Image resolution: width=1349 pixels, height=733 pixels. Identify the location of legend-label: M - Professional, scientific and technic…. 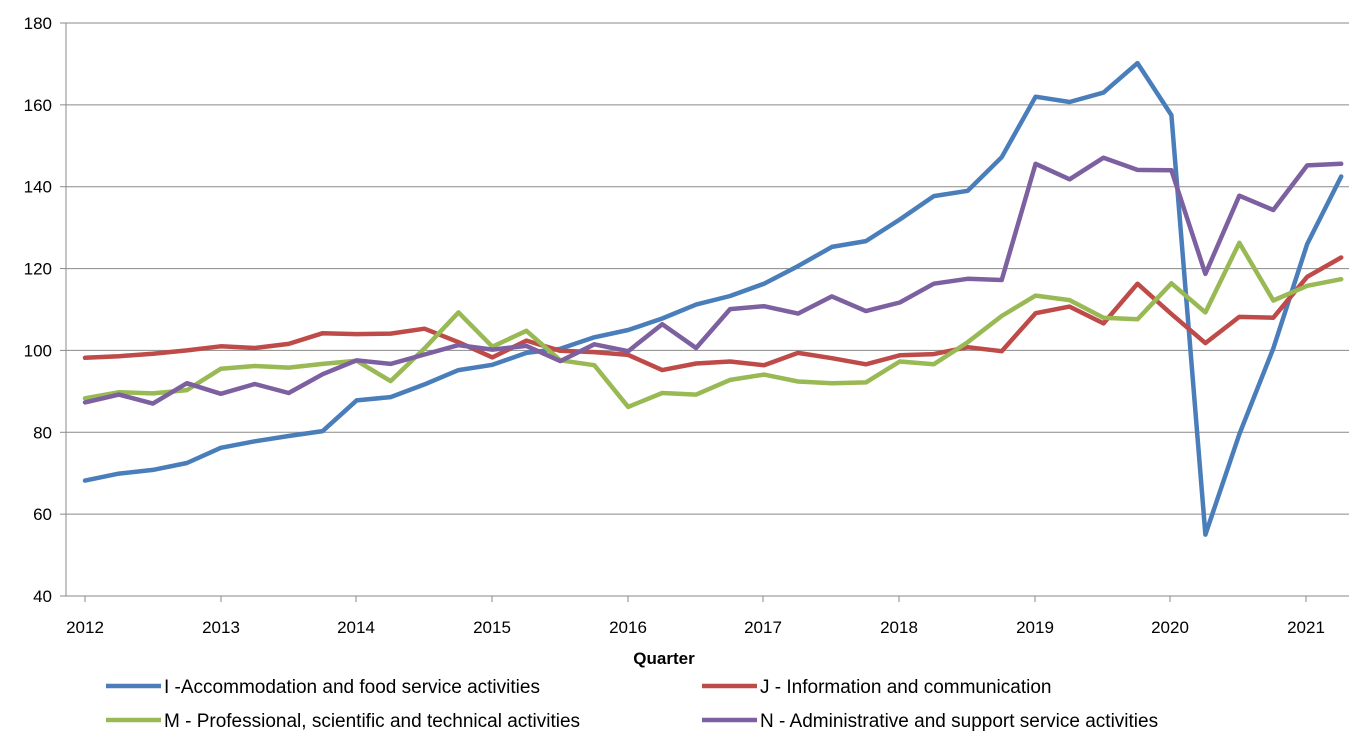
(372, 721).